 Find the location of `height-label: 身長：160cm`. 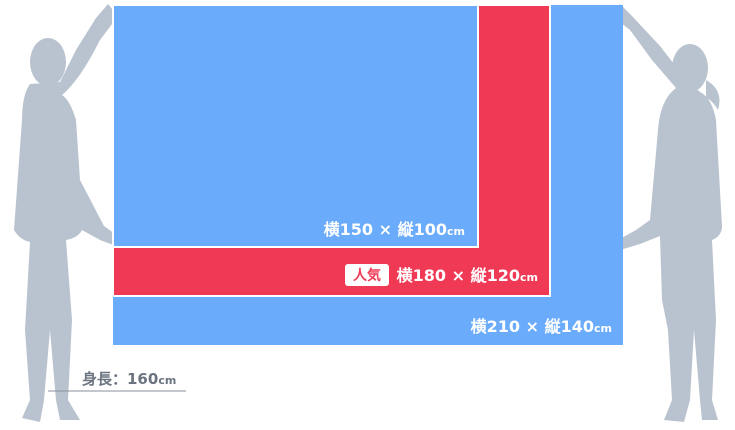

height-label: 身長：160cm is located at coordinates (129, 379).